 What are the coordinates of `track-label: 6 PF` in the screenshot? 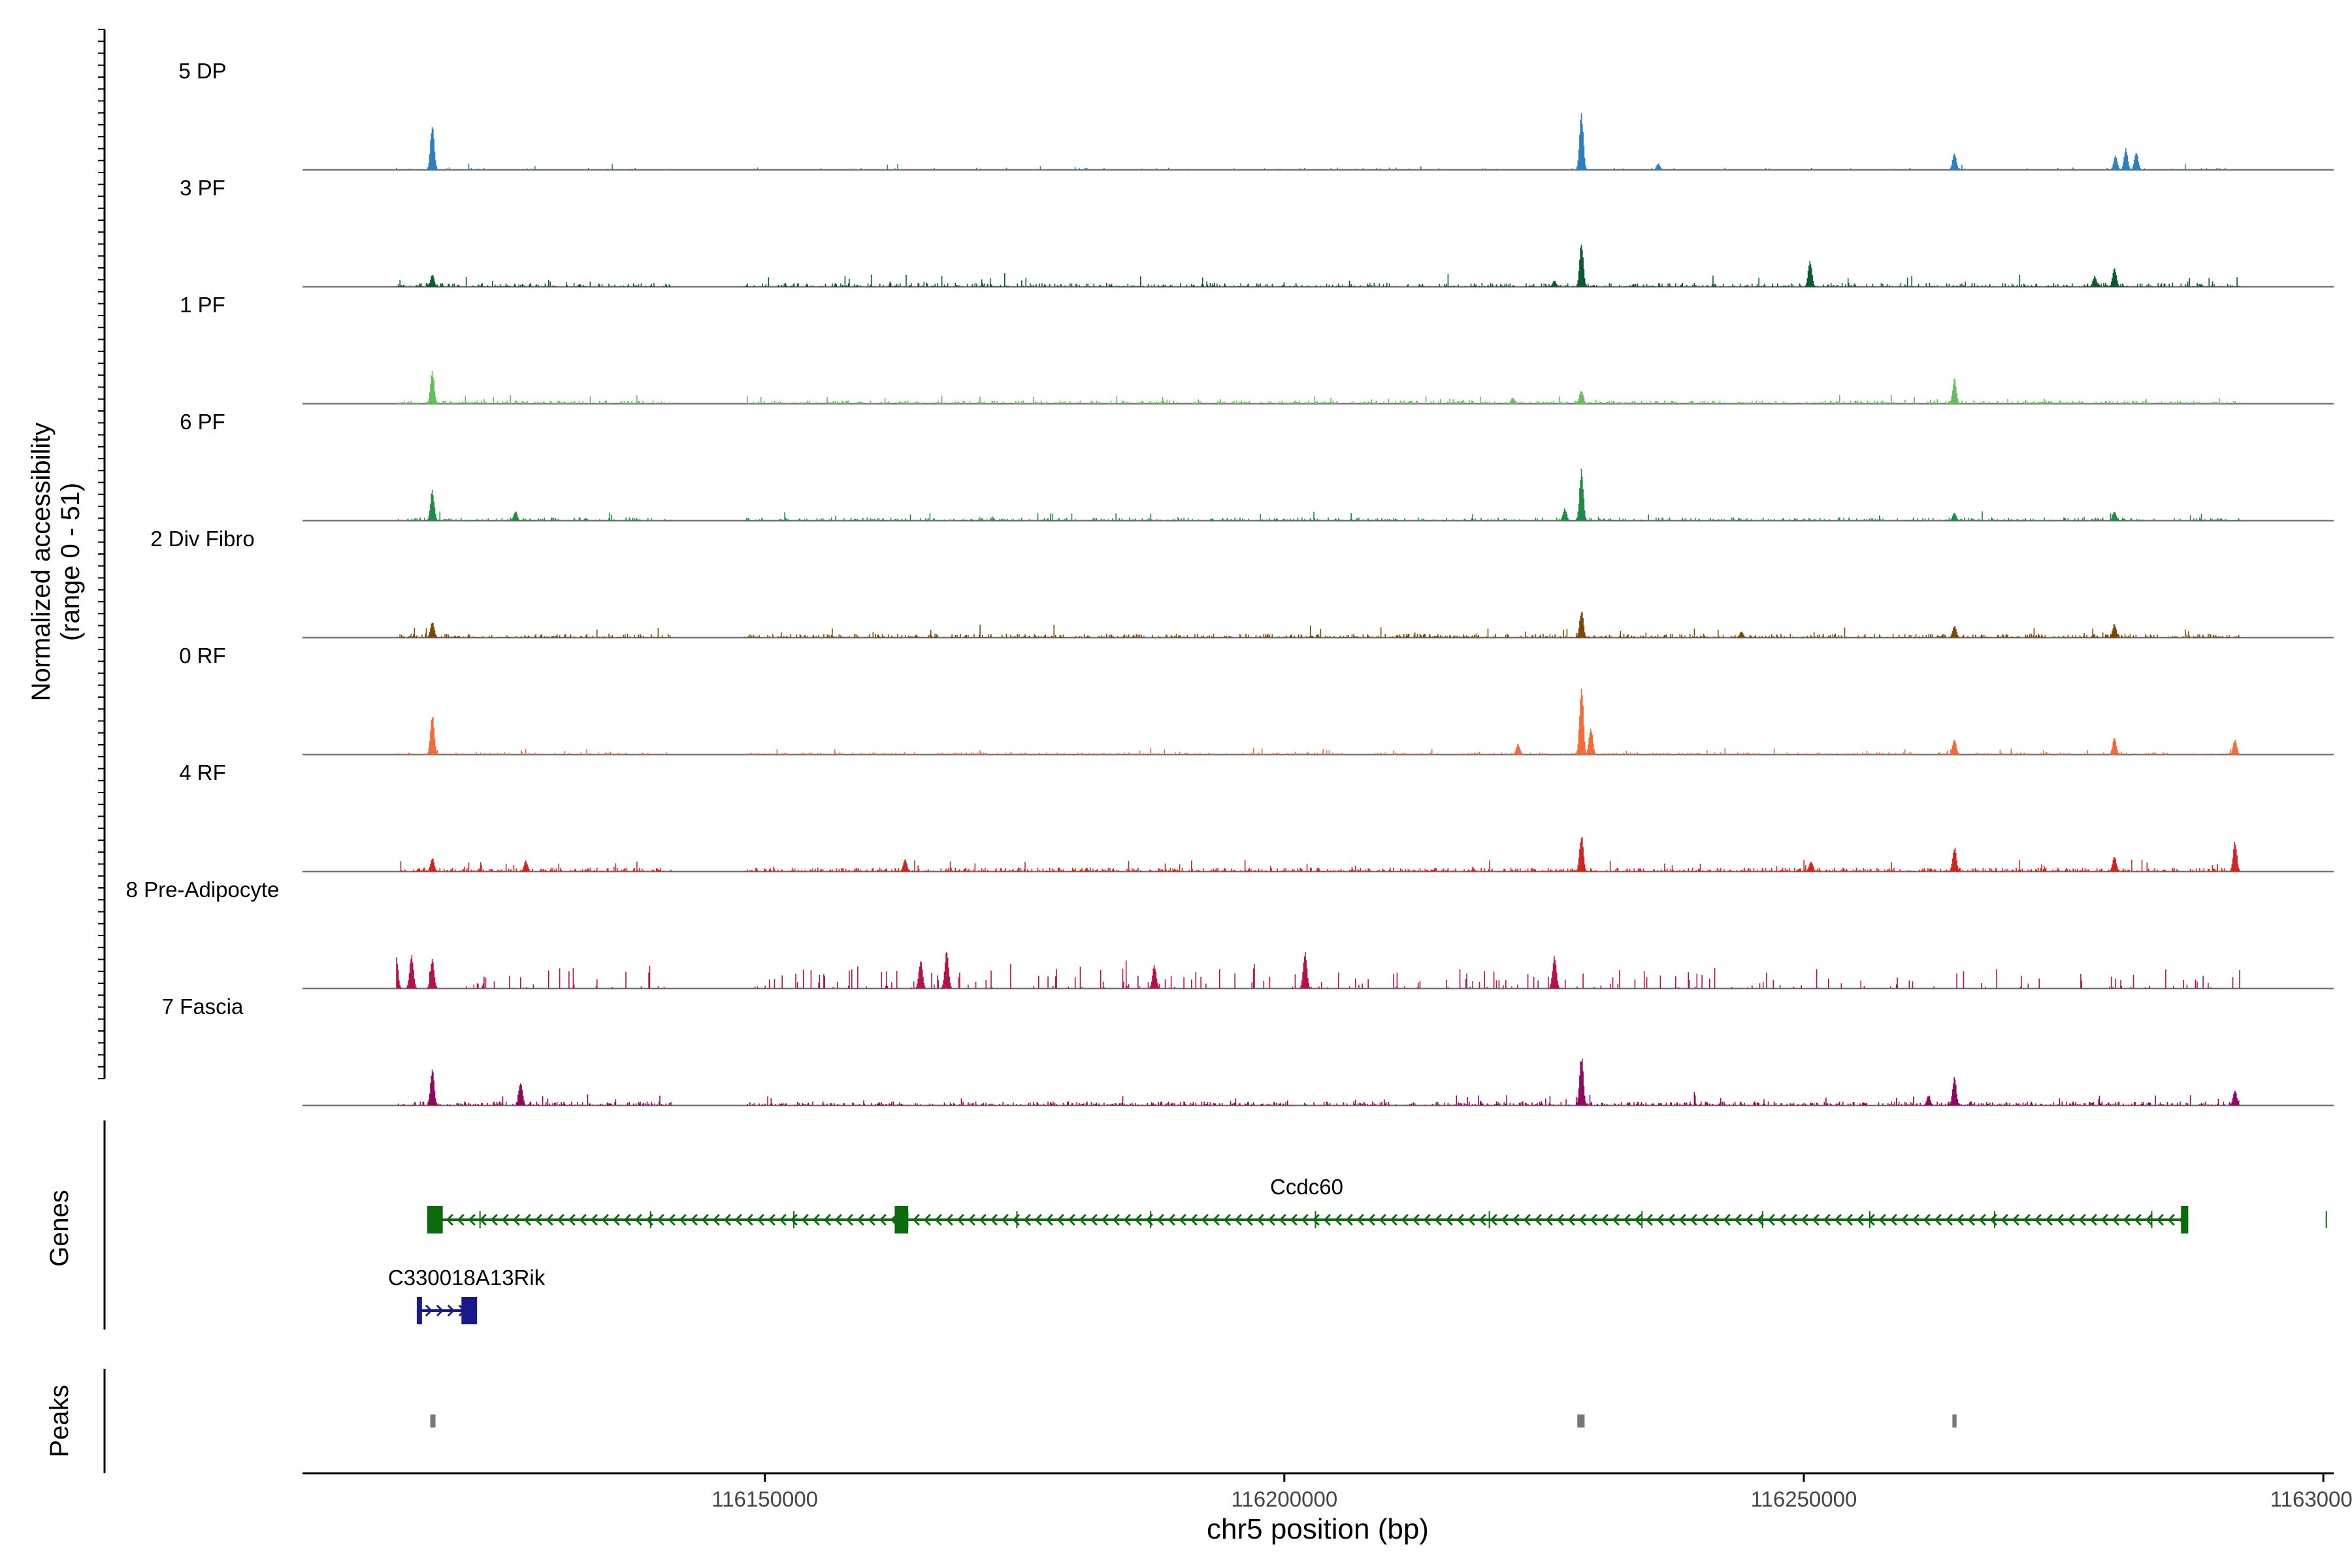 It's located at (202, 422).